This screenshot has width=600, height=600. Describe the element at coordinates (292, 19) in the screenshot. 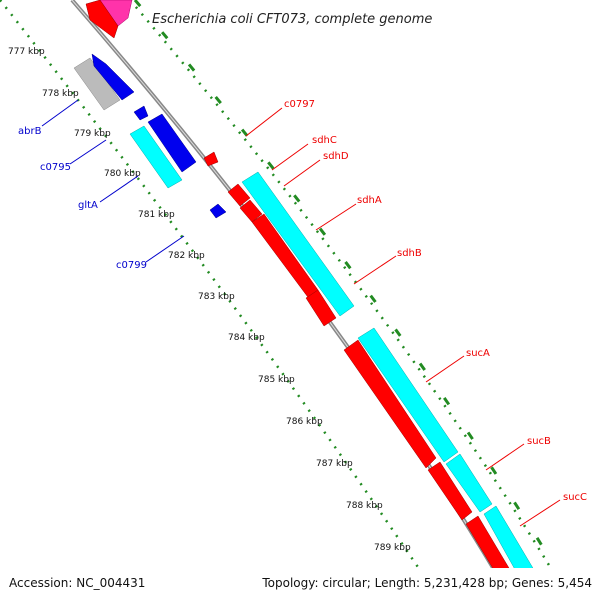

I see `map-title: Escherichia coli CFT073, complete genome` at that location.